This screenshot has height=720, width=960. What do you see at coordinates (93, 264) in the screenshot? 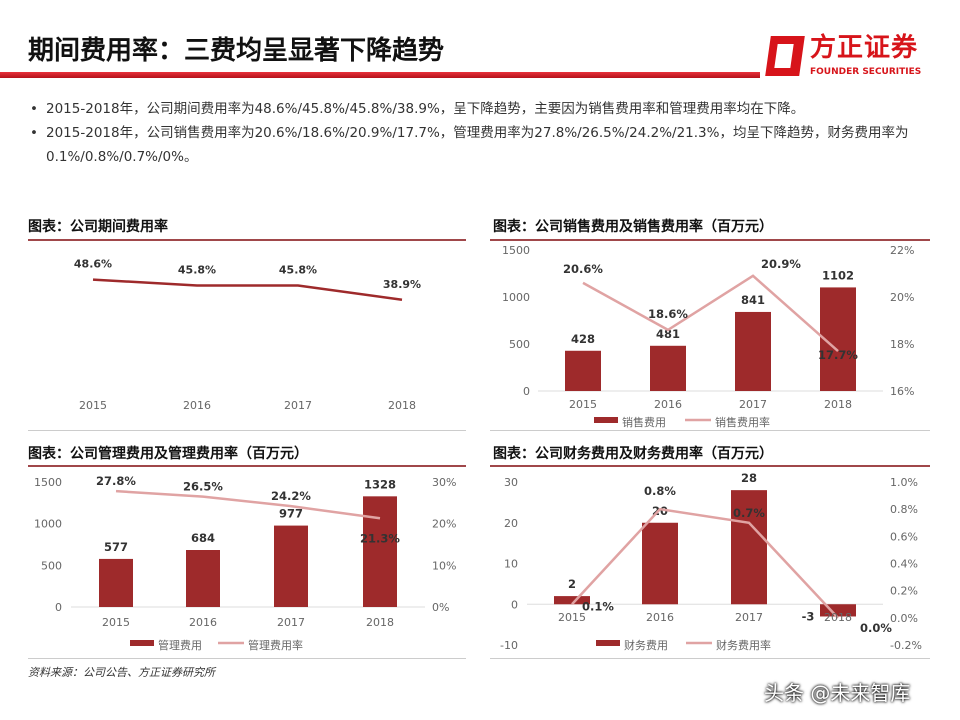
I see `data-label: 48.6%` at bounding box center [93, 264].